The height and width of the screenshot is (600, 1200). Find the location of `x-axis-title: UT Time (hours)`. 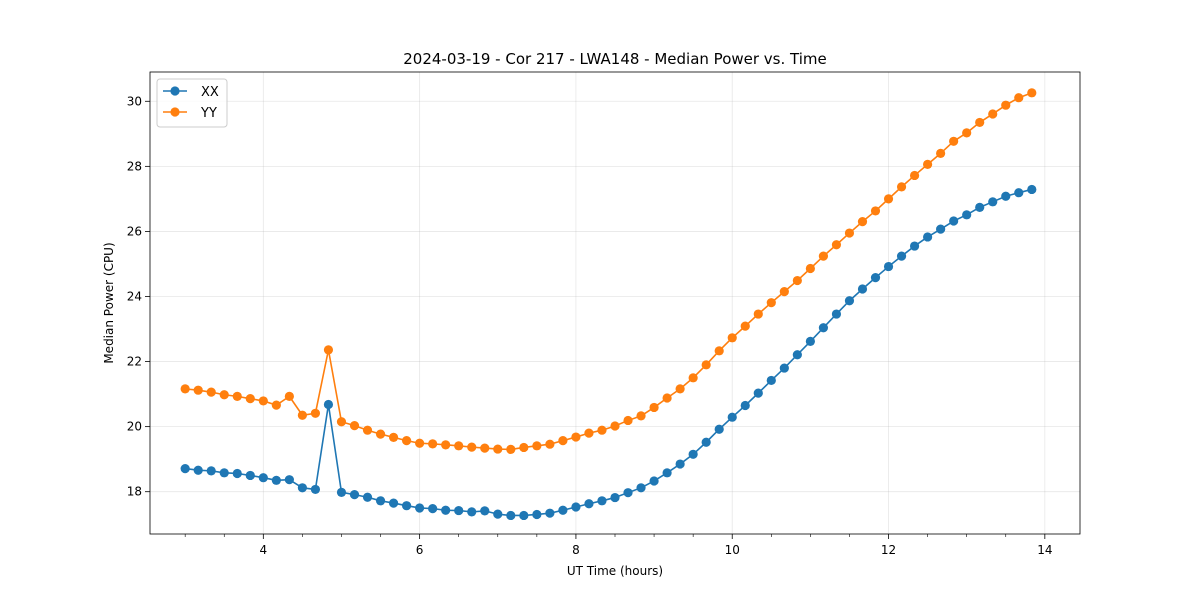

x-axis-title: UT Time (hours) is located at coordinates (615, 571).